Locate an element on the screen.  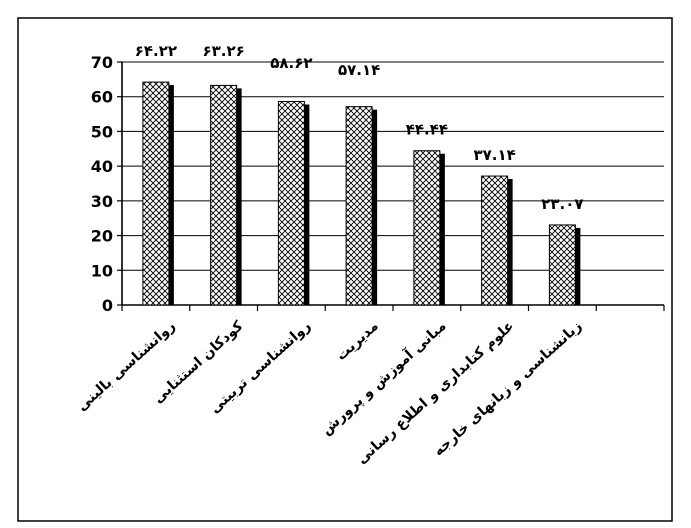
y-axis-ticks: 0 10 20 30 40 50 60 70 is located at coordinates (106, 184).